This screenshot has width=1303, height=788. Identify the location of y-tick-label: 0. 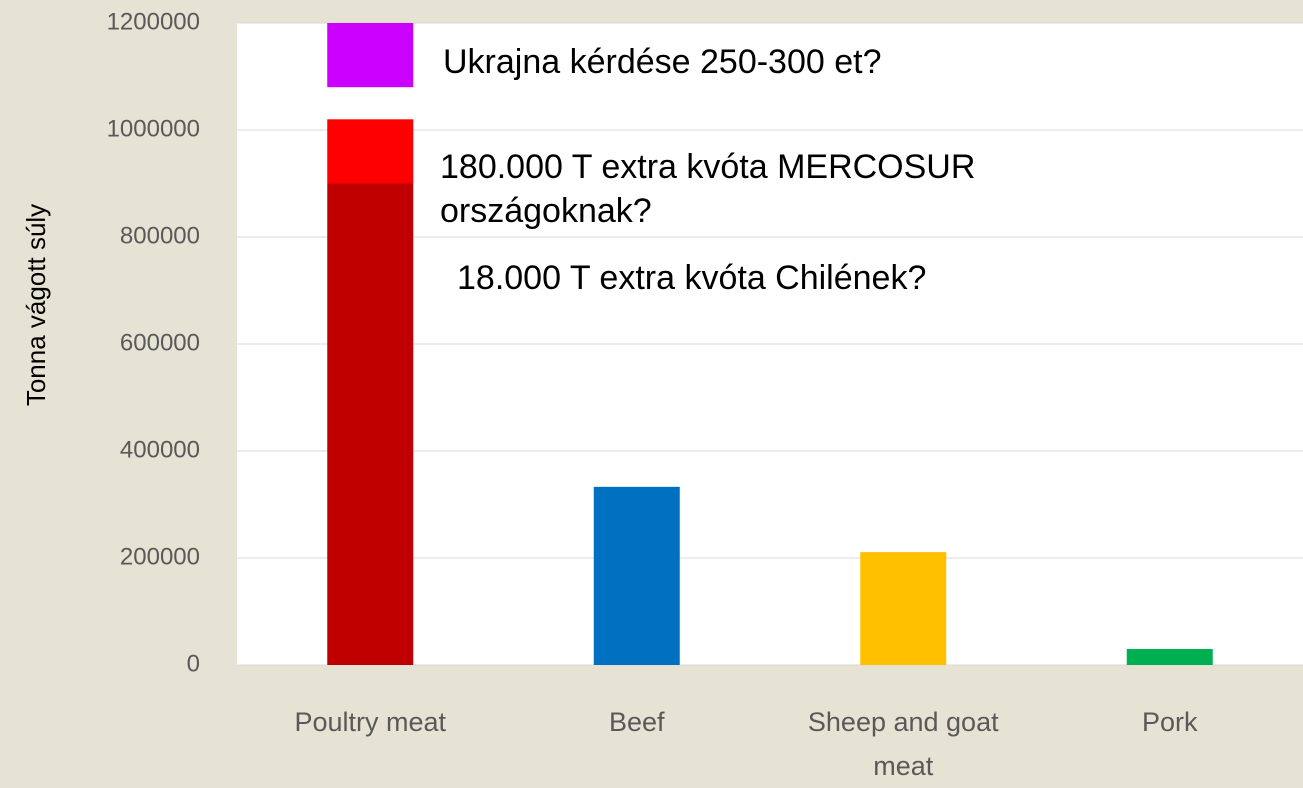
(193, 663).